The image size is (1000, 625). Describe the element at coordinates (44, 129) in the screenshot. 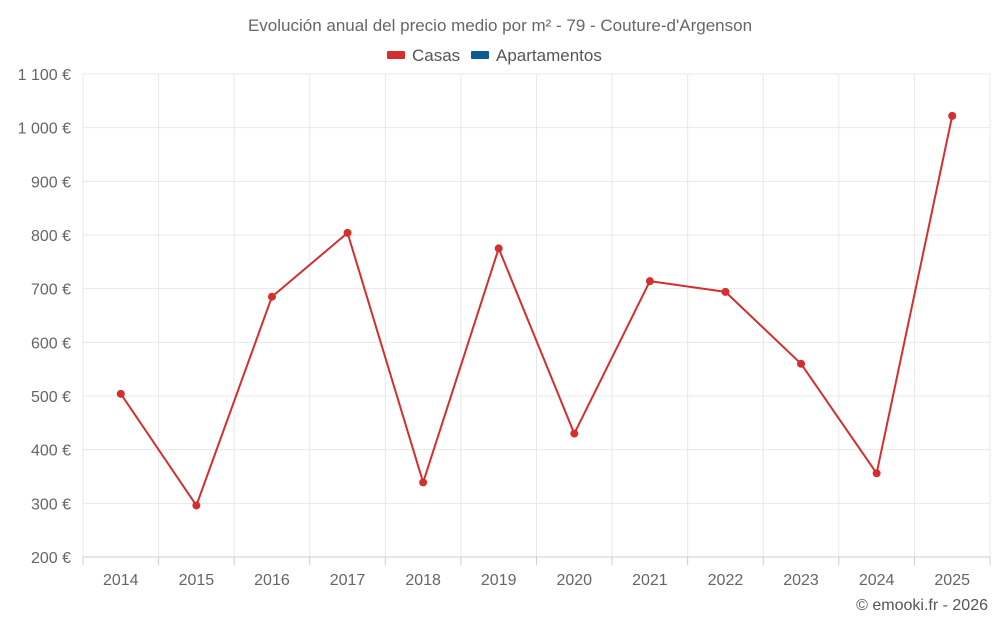

I see `y-tick-label: 1 000 €` at that location.